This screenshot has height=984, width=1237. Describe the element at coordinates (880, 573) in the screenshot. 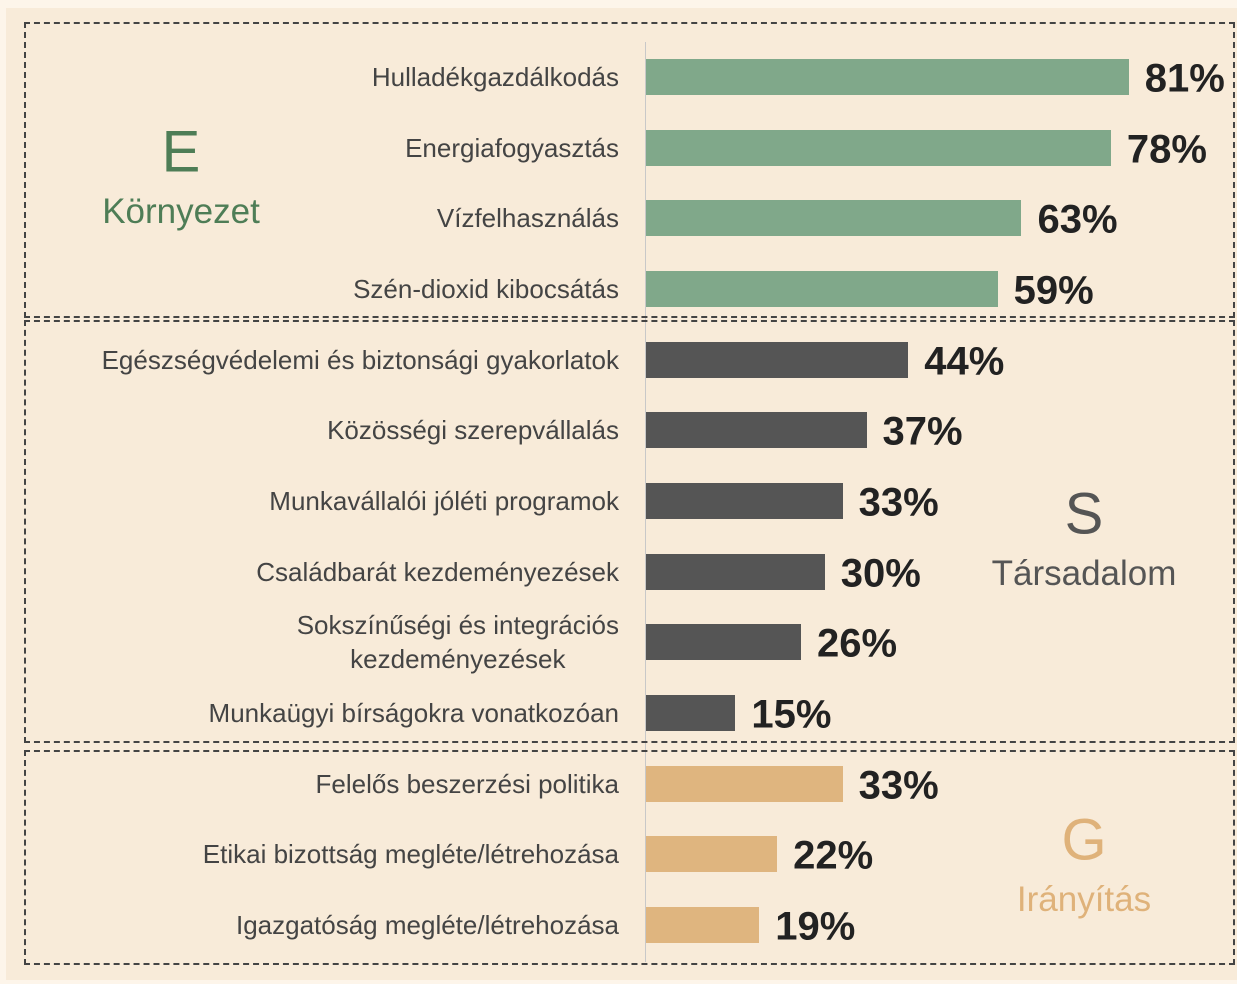

I see `value-label: 30%` at that location.